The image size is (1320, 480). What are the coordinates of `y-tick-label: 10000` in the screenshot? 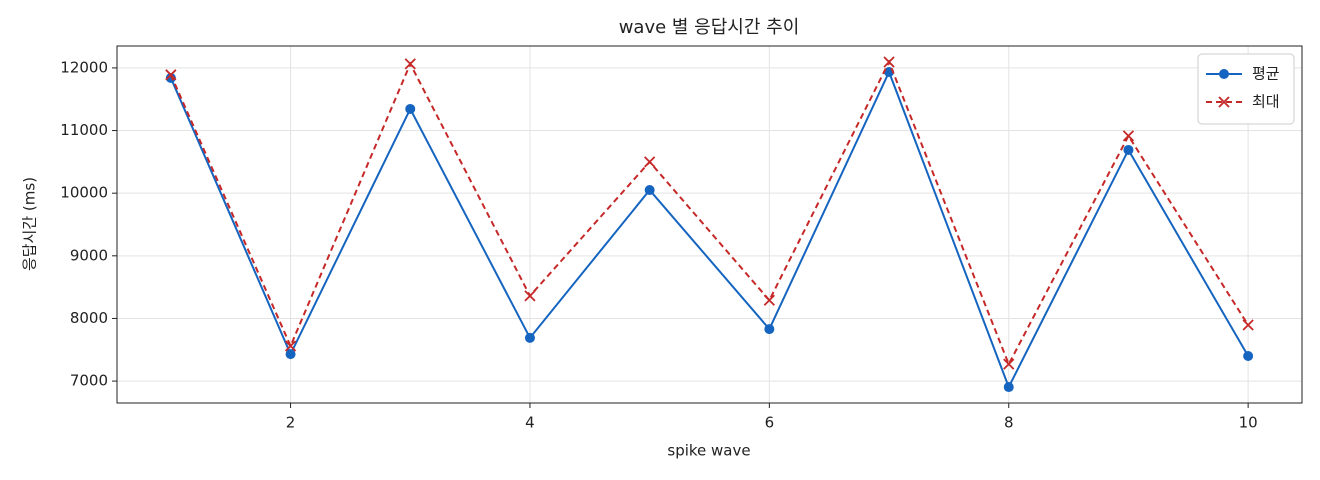 It's located at (84, 193).